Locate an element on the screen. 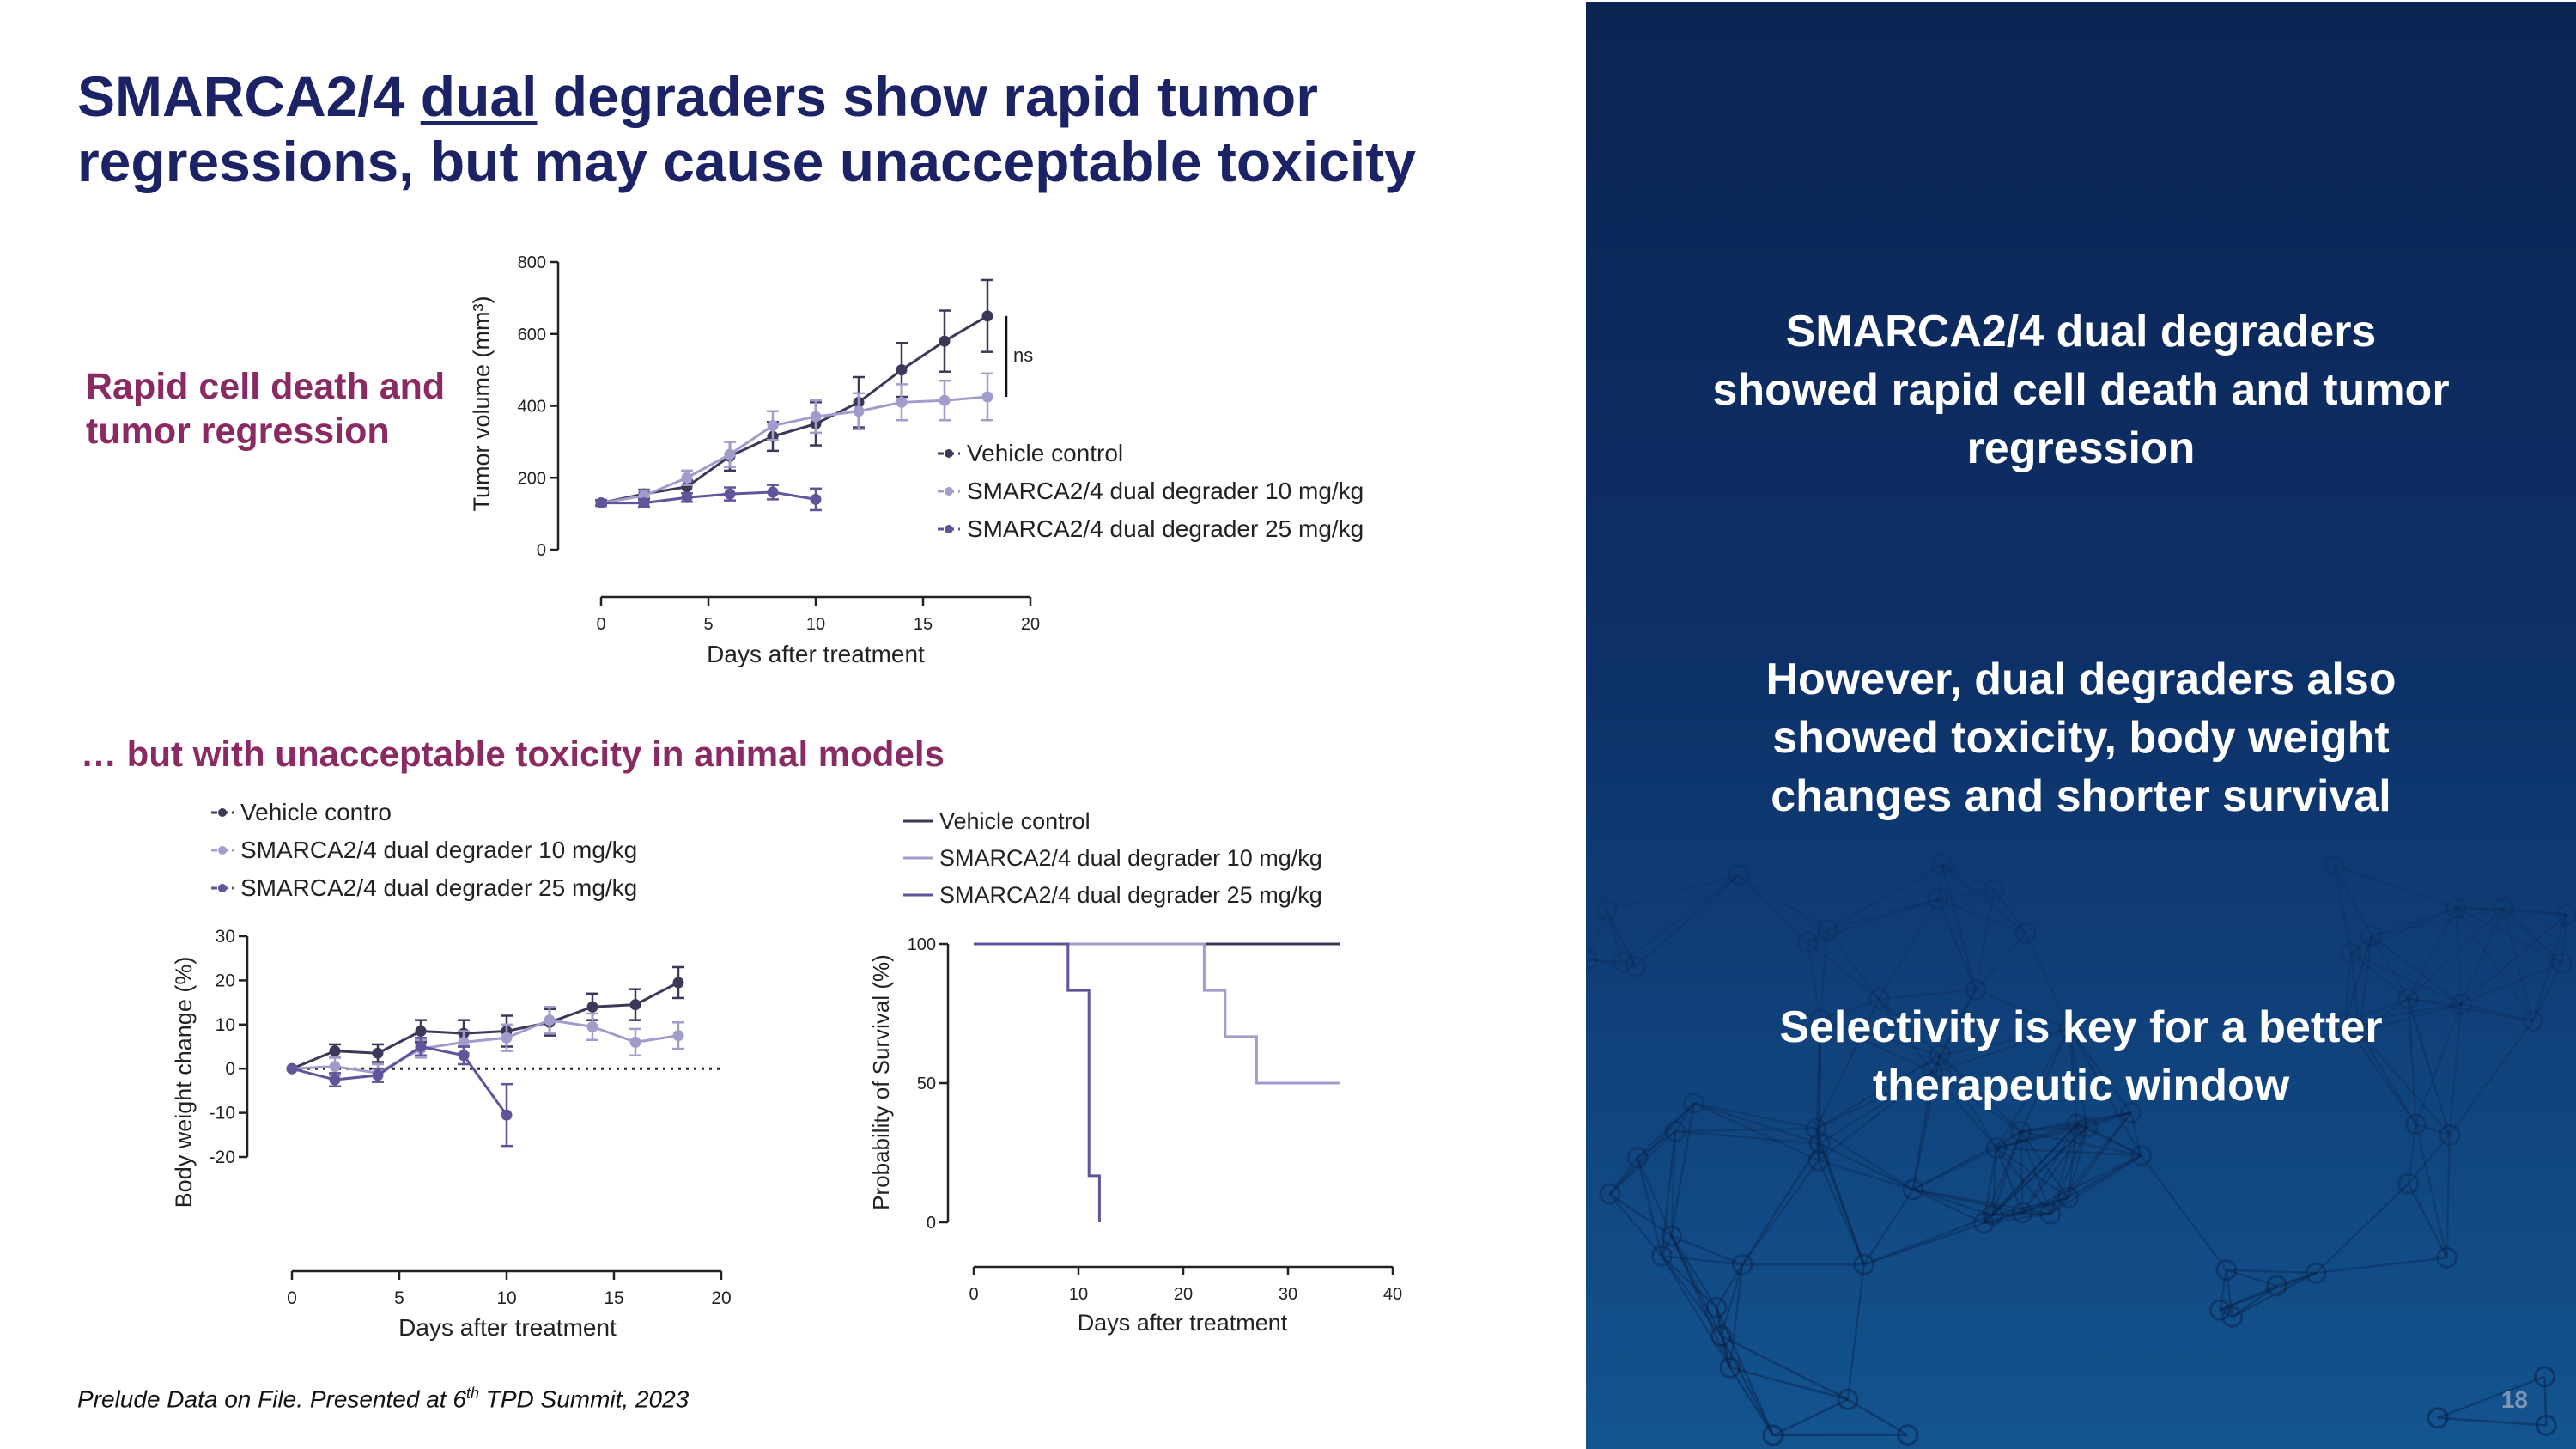  legend-label: SMARCA2/4 dual degrader 10 mg/kg is located at coordinates (439, 850).